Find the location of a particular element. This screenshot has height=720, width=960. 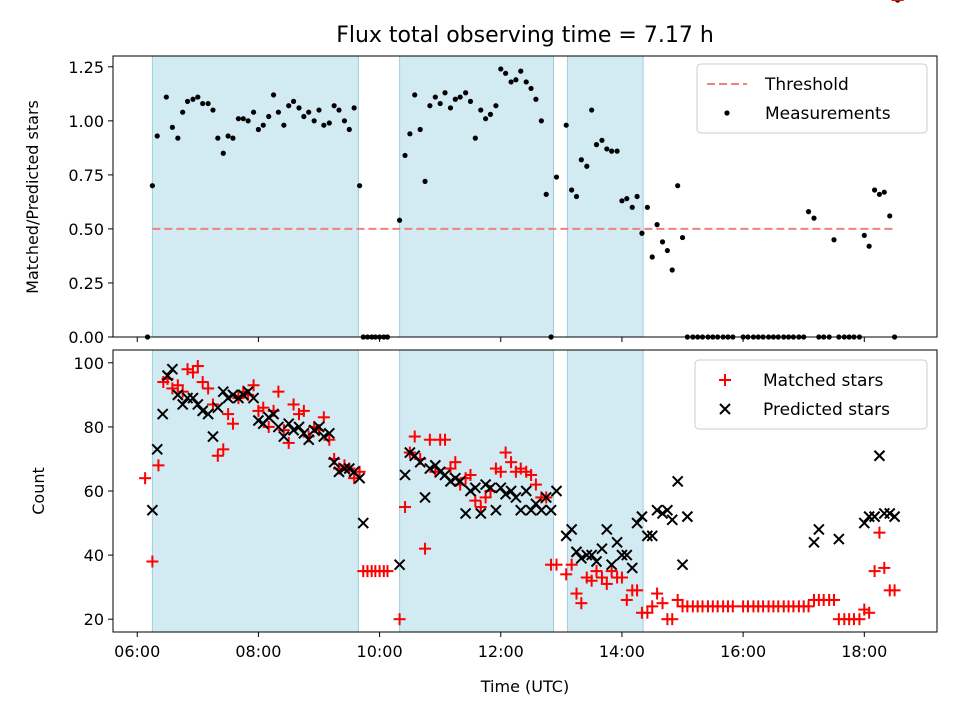

bottom-y-tick-label: 100 is located at coordinates (88, 363).